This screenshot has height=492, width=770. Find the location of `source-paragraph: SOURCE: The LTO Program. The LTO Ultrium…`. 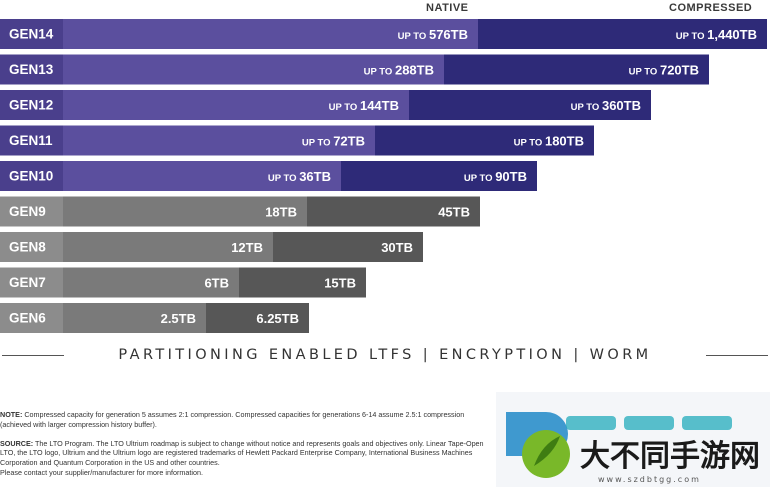

source-paragraph: SOURCE: The LTO Program. The LTO Ultrium… is located at coordinates (246, 453).